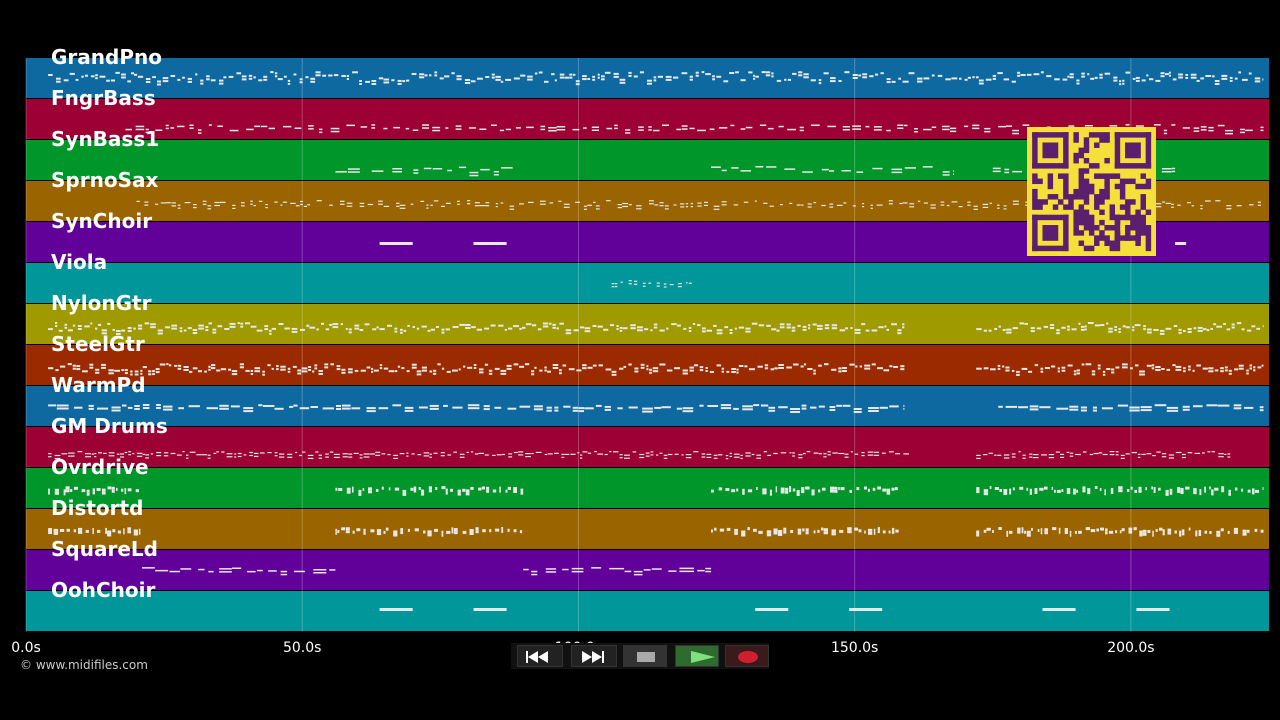  Describe the element at coordinates (540, 656) in the screenshot. I see `rewind-button` at that location.